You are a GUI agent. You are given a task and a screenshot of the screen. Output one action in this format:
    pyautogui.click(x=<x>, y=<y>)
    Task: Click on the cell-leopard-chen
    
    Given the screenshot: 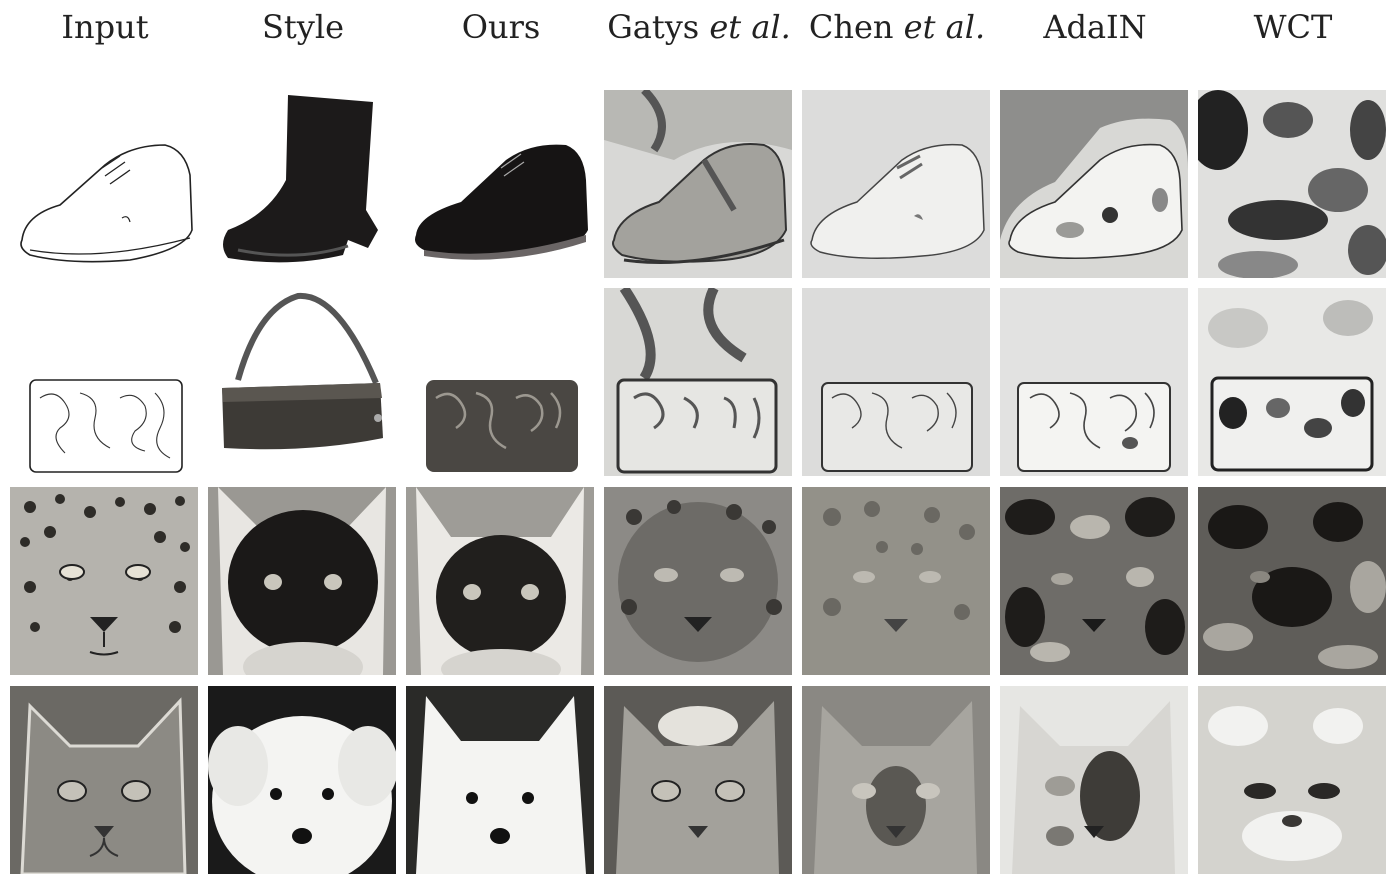 What is the action you would take?
    pyautogui.click(x=896, y=581)
    